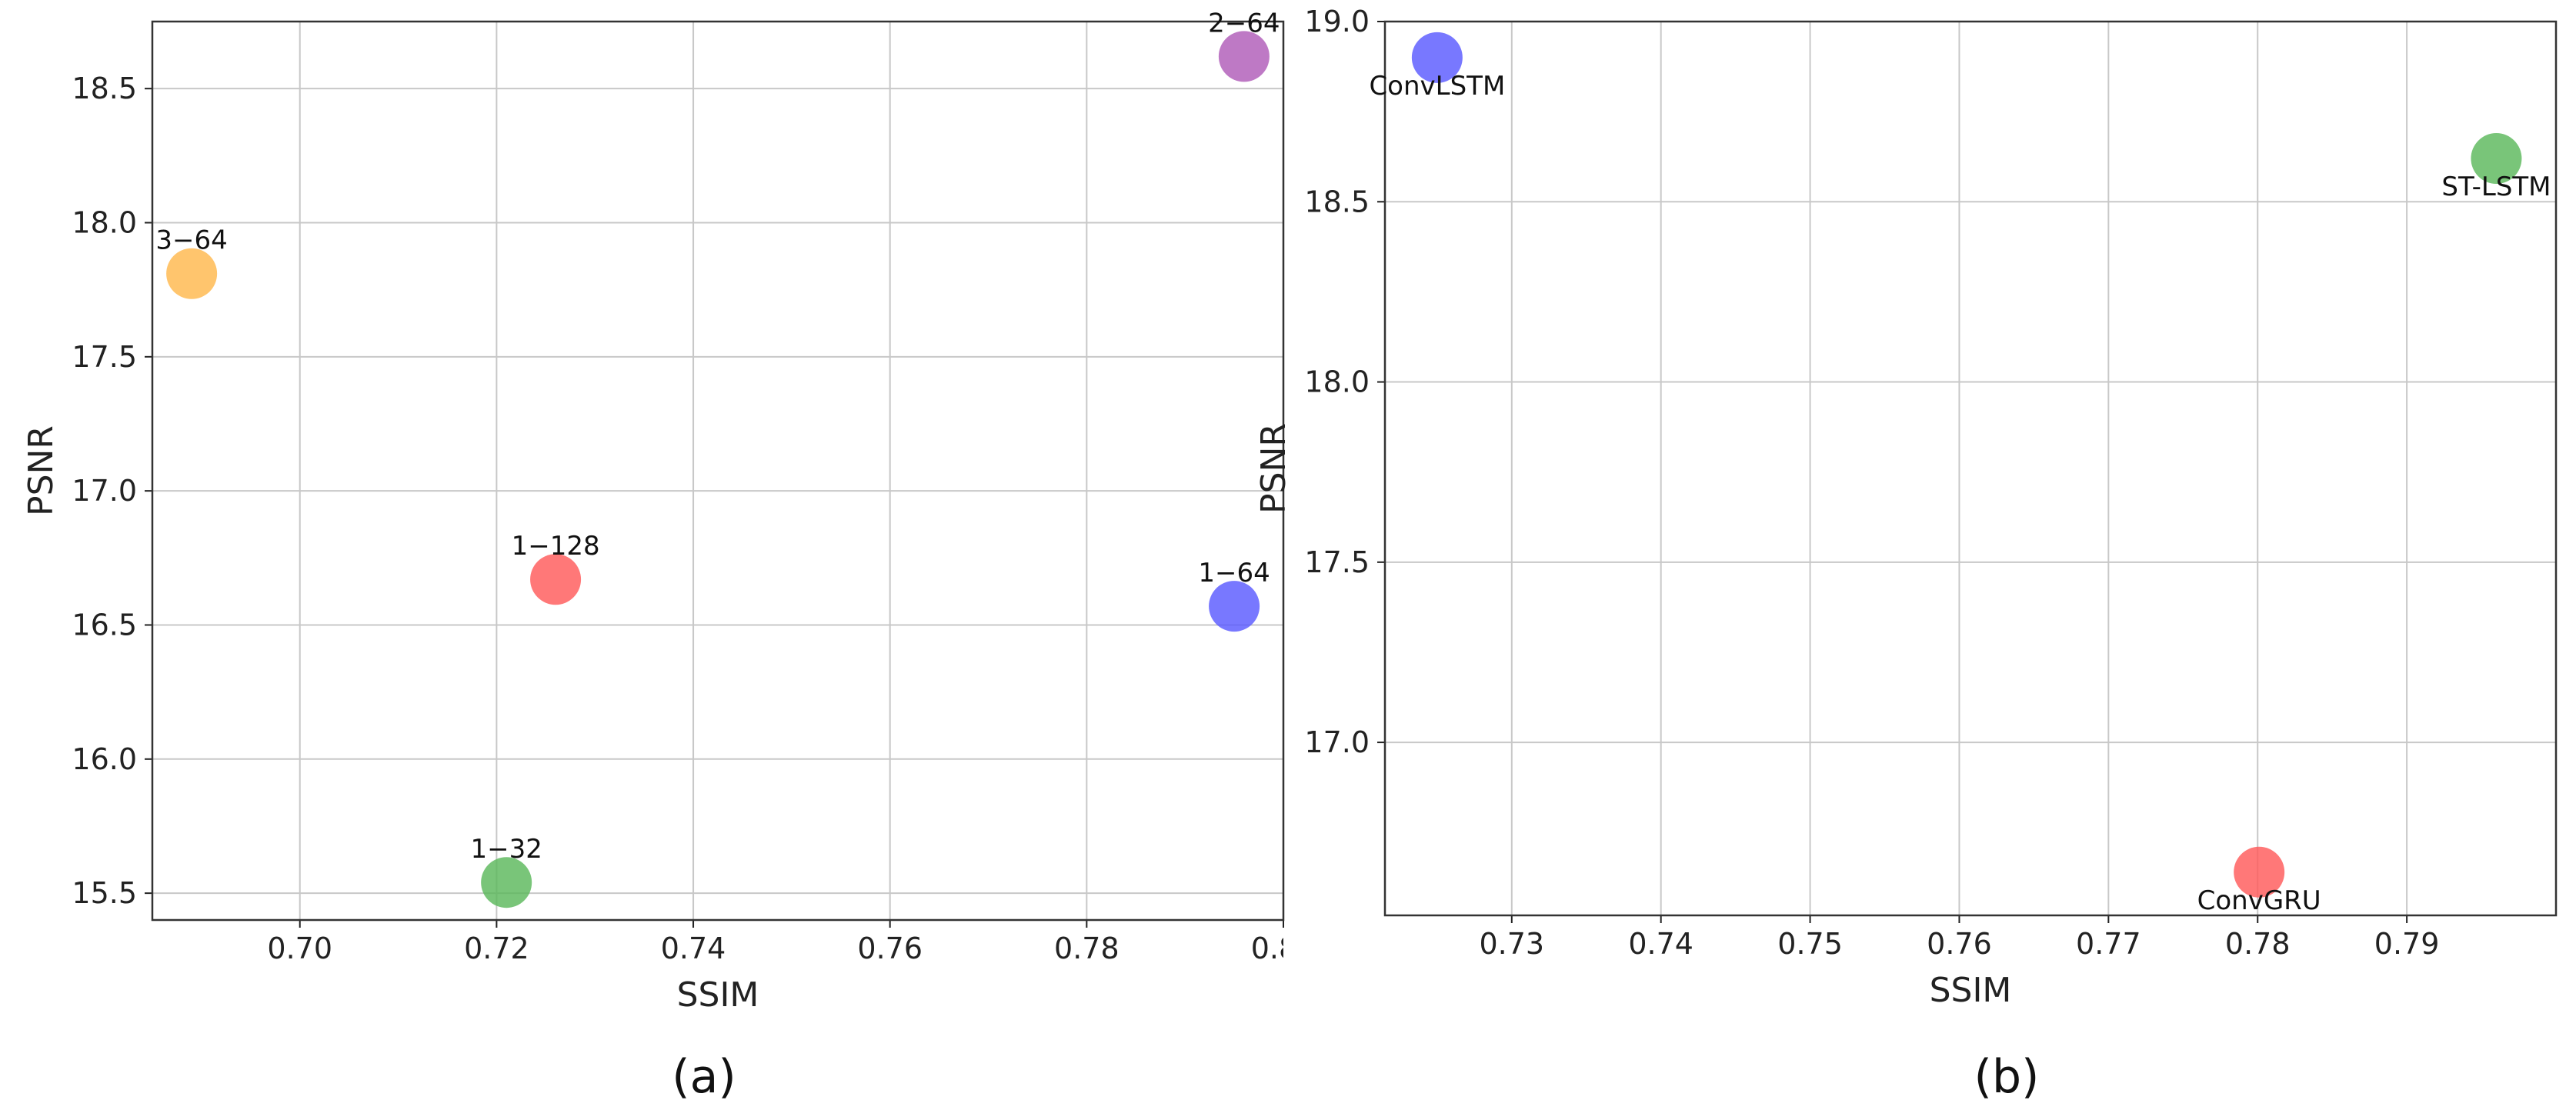  What do you see at coordinates (556, 547) in the screenshot?
I see `point-label: 1−128` at bounding box center [556, 547].